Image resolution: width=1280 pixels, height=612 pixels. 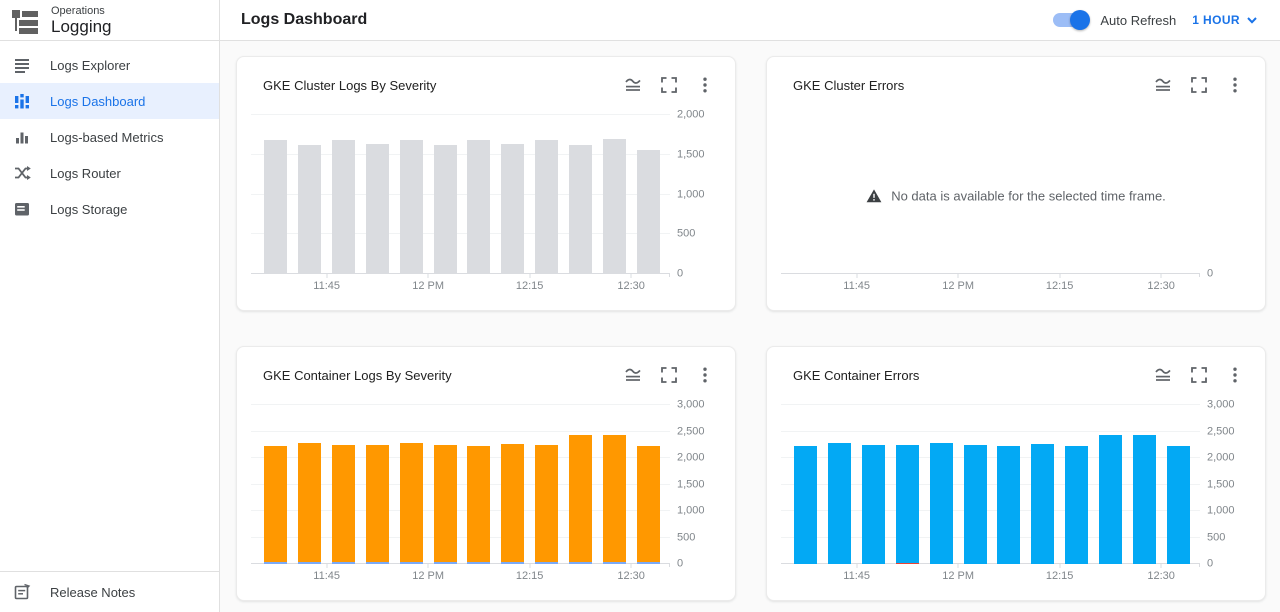 What do you see at coordinates (691, 404) in the screenshot?
I see `y-axis-label: 3,000` at bounding box center [691, 404].